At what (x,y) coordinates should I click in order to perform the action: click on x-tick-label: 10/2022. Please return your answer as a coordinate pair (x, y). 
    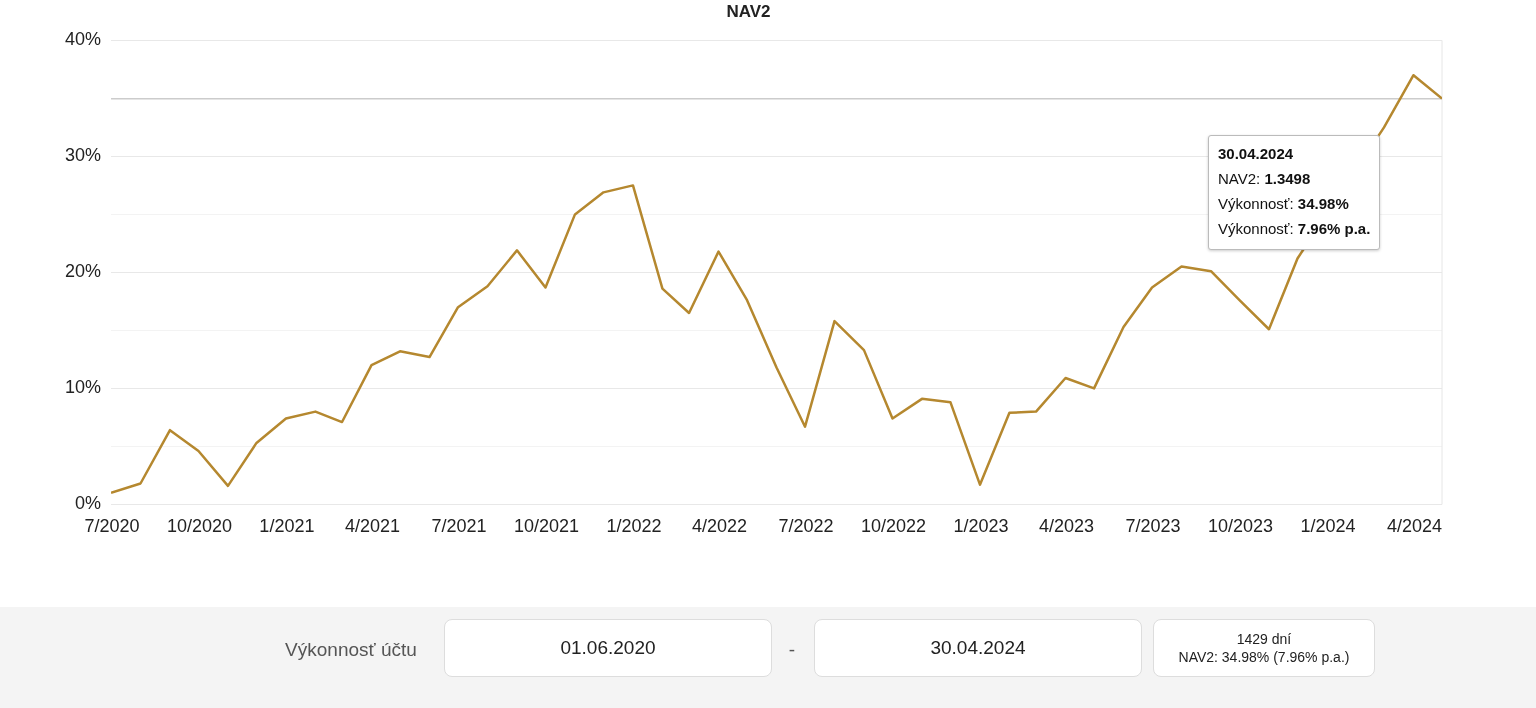
    Looking at the image, I should click on (893, 526).